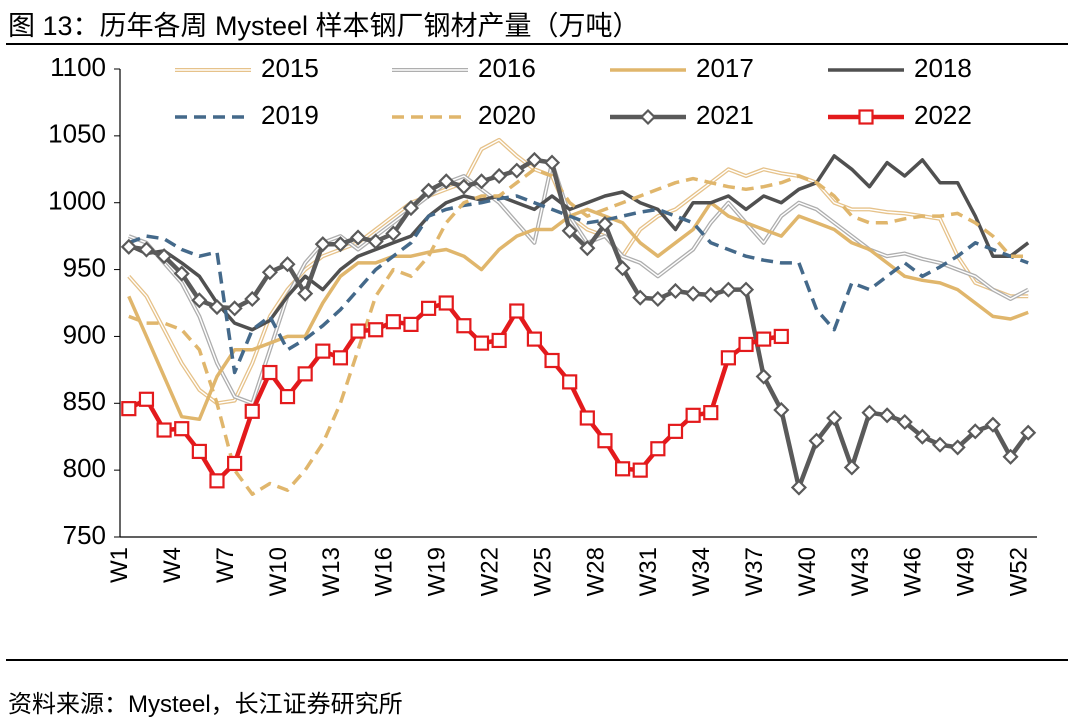 Image resolution: width=1080 pixels, height=724 pixels. I want to click on x-tick-label: W25, so click(542, 571).